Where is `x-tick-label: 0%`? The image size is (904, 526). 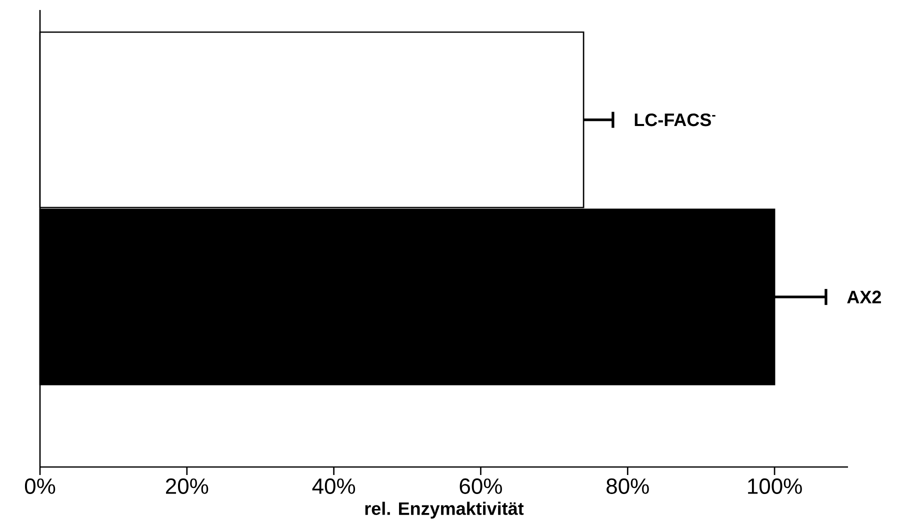 x-tick-label: 0% is located at coordinates (40, 486).